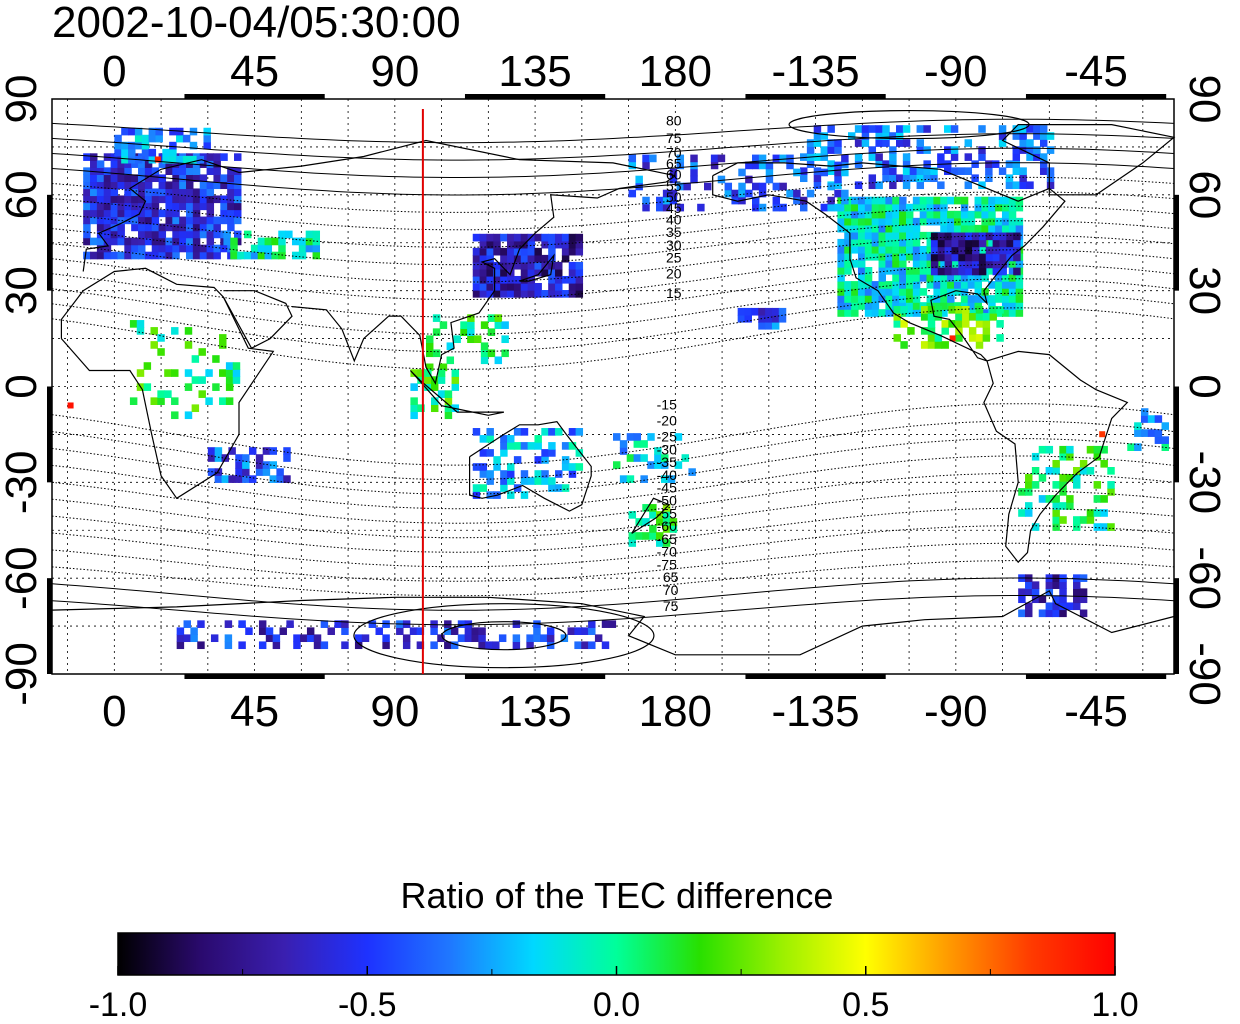 Image resolution: width=1240 pixels, height=1024 pixels. Describe the element at coordinates (256, 23) in the screenshot. I see `timestamp-title: 2002-10-04/05:30:00` at that location.